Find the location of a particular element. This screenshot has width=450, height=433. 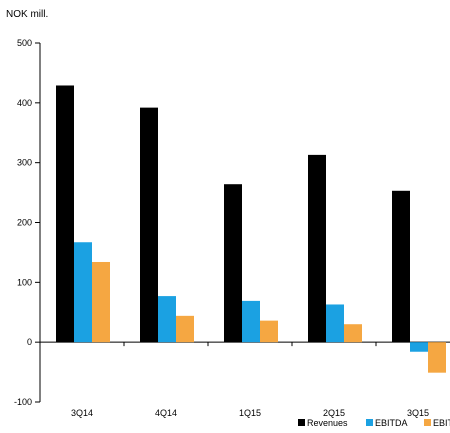

bar-ebit-4q14 is located at coordinates (185, 329).